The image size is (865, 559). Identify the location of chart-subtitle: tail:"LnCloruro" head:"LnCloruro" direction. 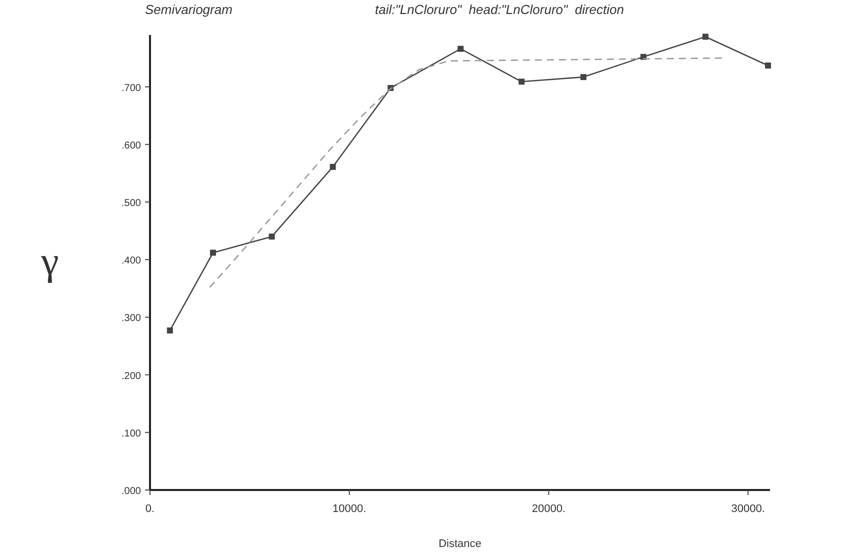
(499, 9).